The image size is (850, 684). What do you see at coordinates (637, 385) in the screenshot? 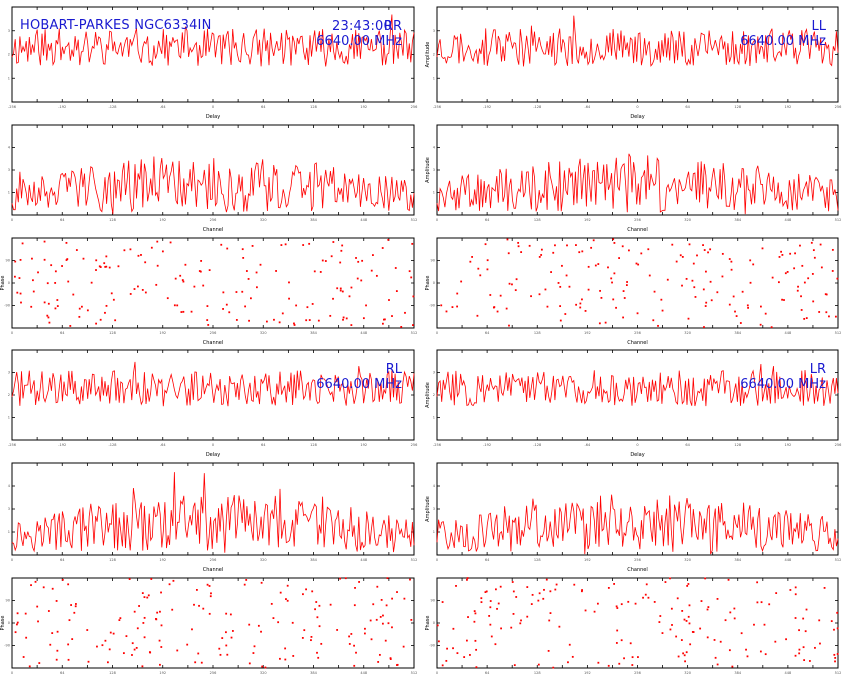
I see `series-line-LR` at bounding box center [637, 385].